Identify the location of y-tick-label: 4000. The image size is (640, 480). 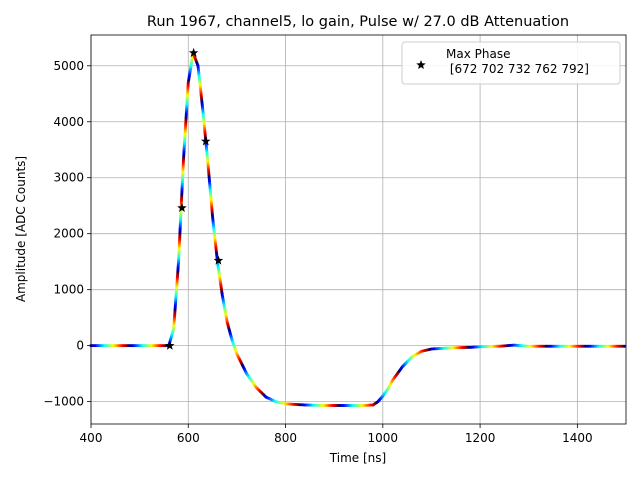
(68, 122).